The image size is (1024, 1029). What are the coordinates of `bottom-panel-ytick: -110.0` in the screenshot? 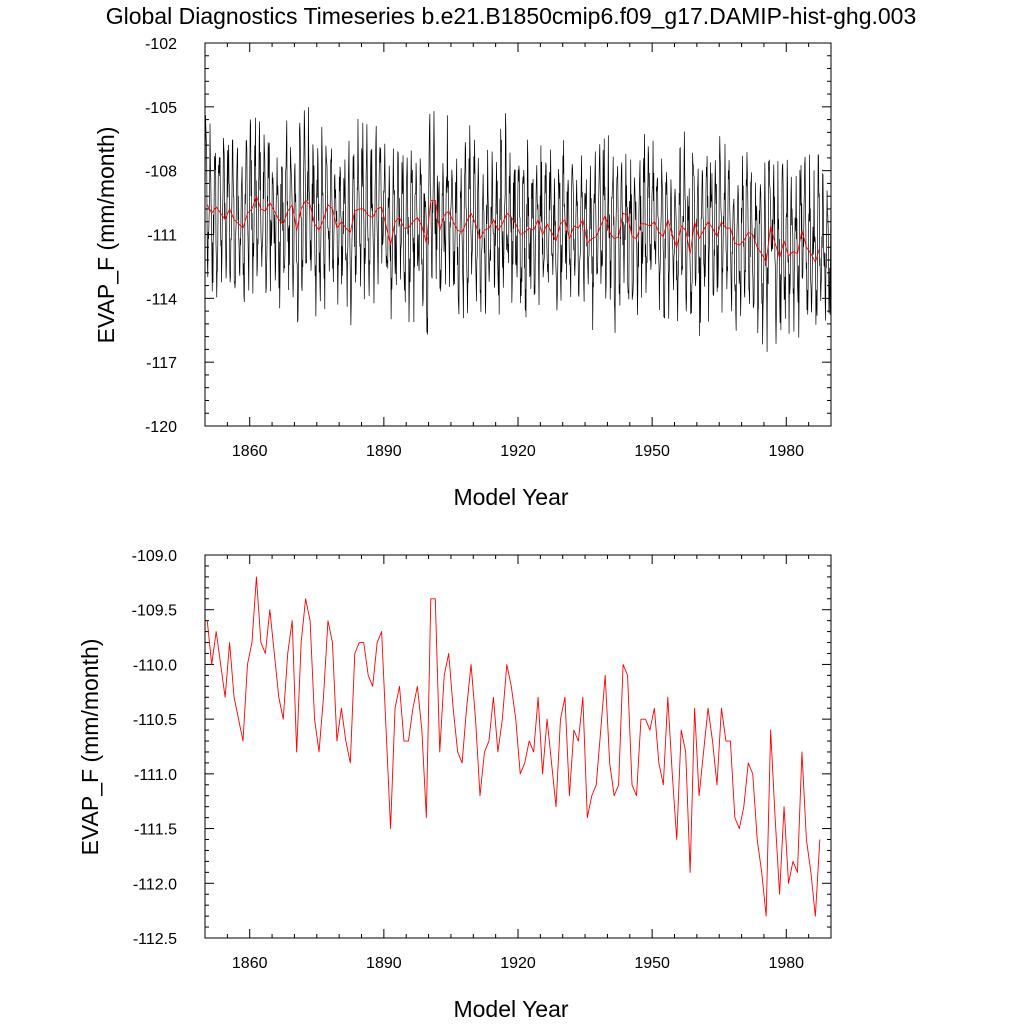 It's located at (482, 665).